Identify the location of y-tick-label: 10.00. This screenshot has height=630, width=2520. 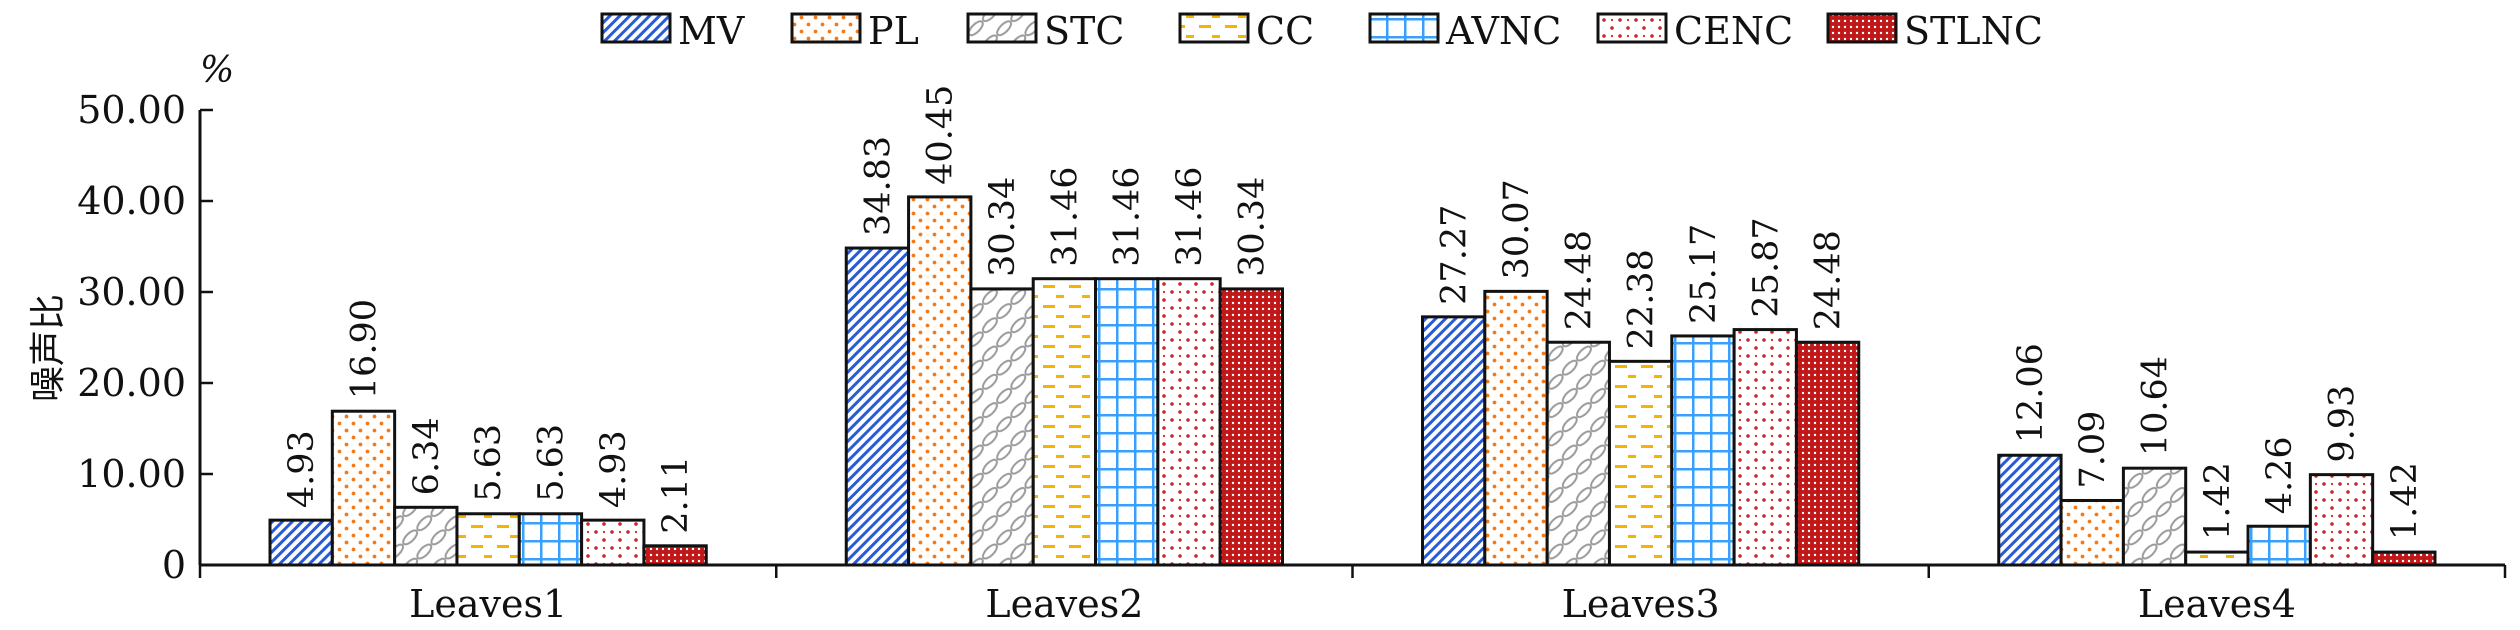
(131, 474).